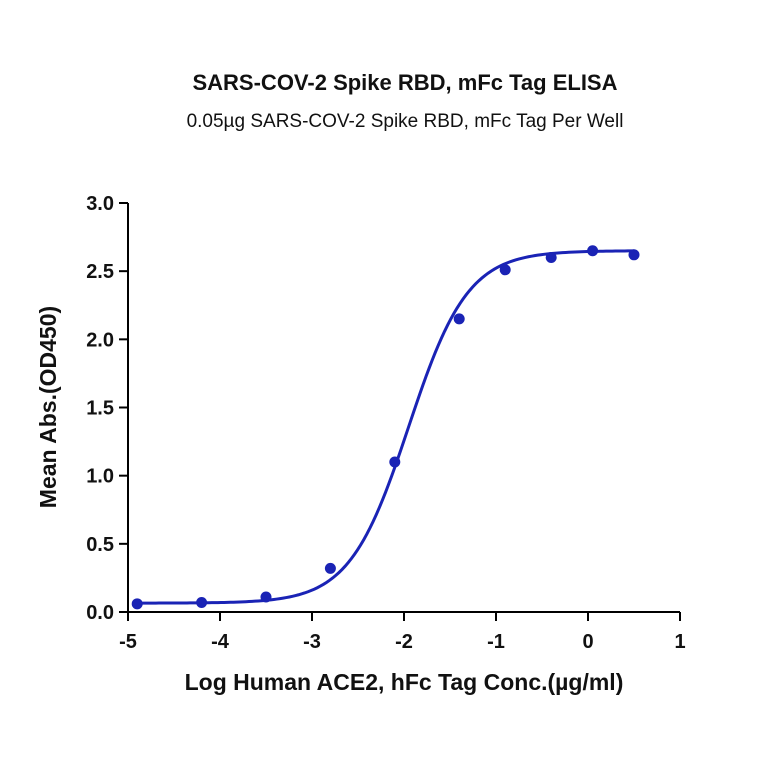  I want to click on y-axis-ticks: 0.0 0.5 1.0 1.5 2.0 2.5 3.0, so click(107, 408).